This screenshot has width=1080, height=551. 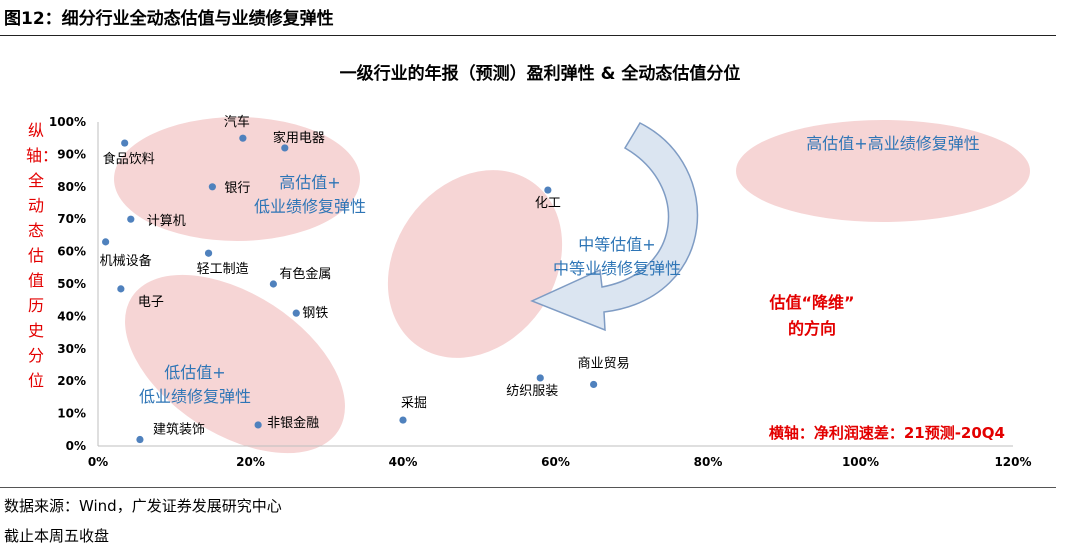 I want to click on ann-high-line: 高估值+, so click(x=309, y=182).